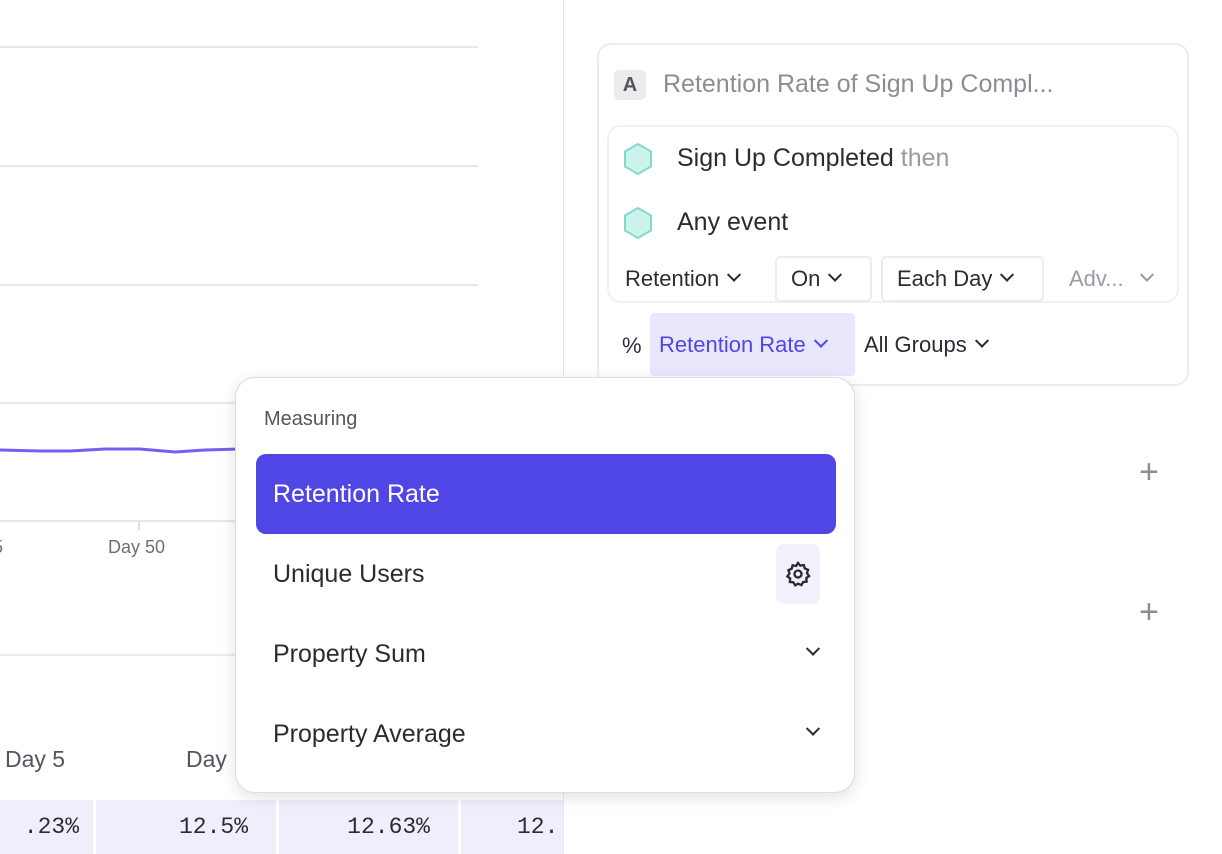  I want to click on table-row: .23% 12.5% 12.63% 12., so click(281, 827).